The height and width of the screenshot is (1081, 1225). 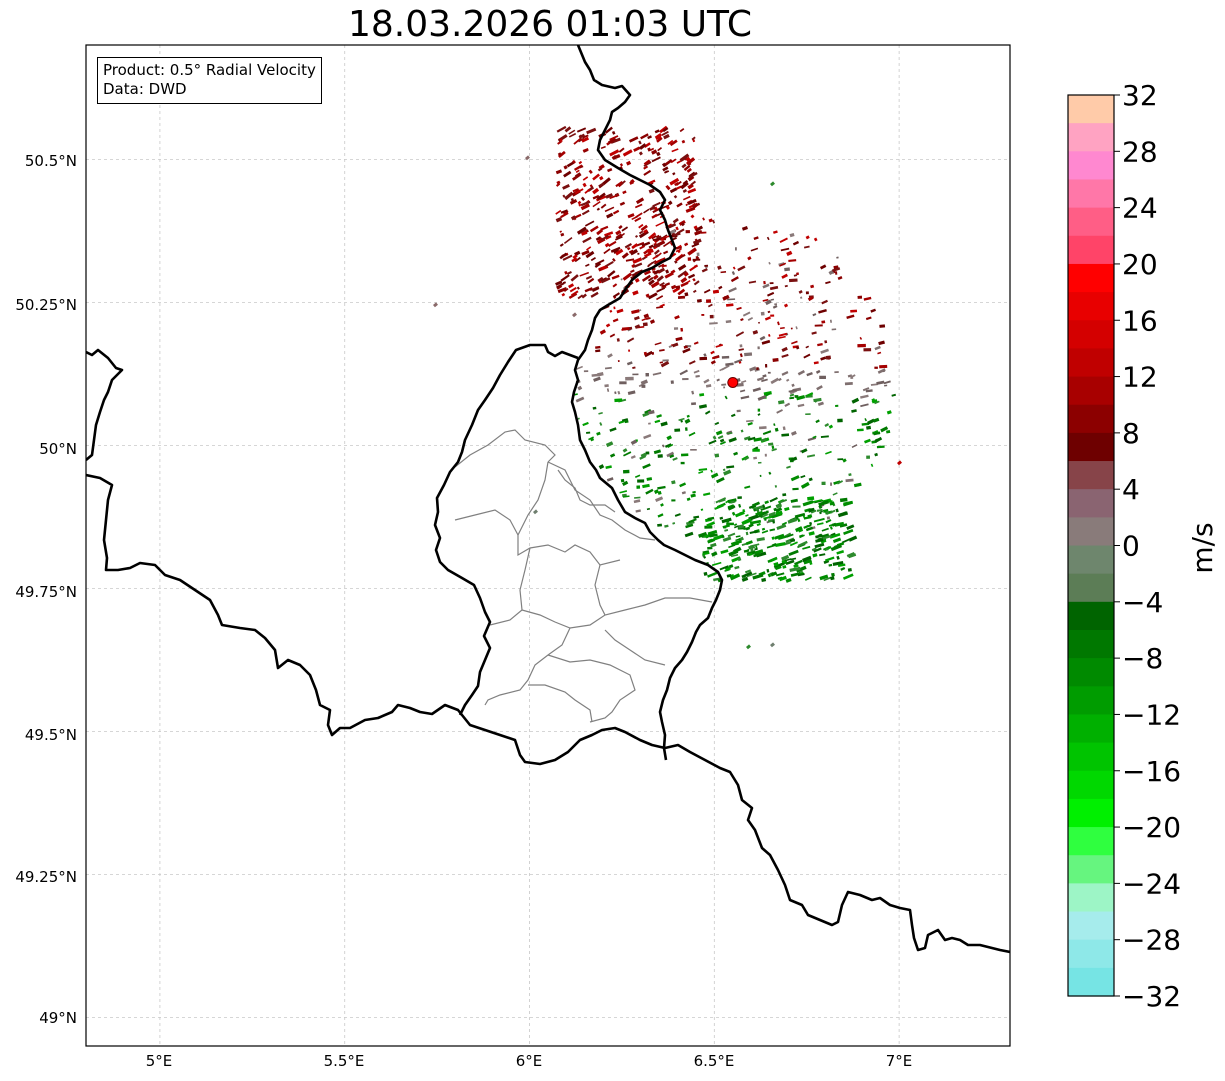 What do you see at coordinates (1151, 827) in the screenshot?
I see `colorbar-tick-label: −20` at bounding box center [1151, 827].